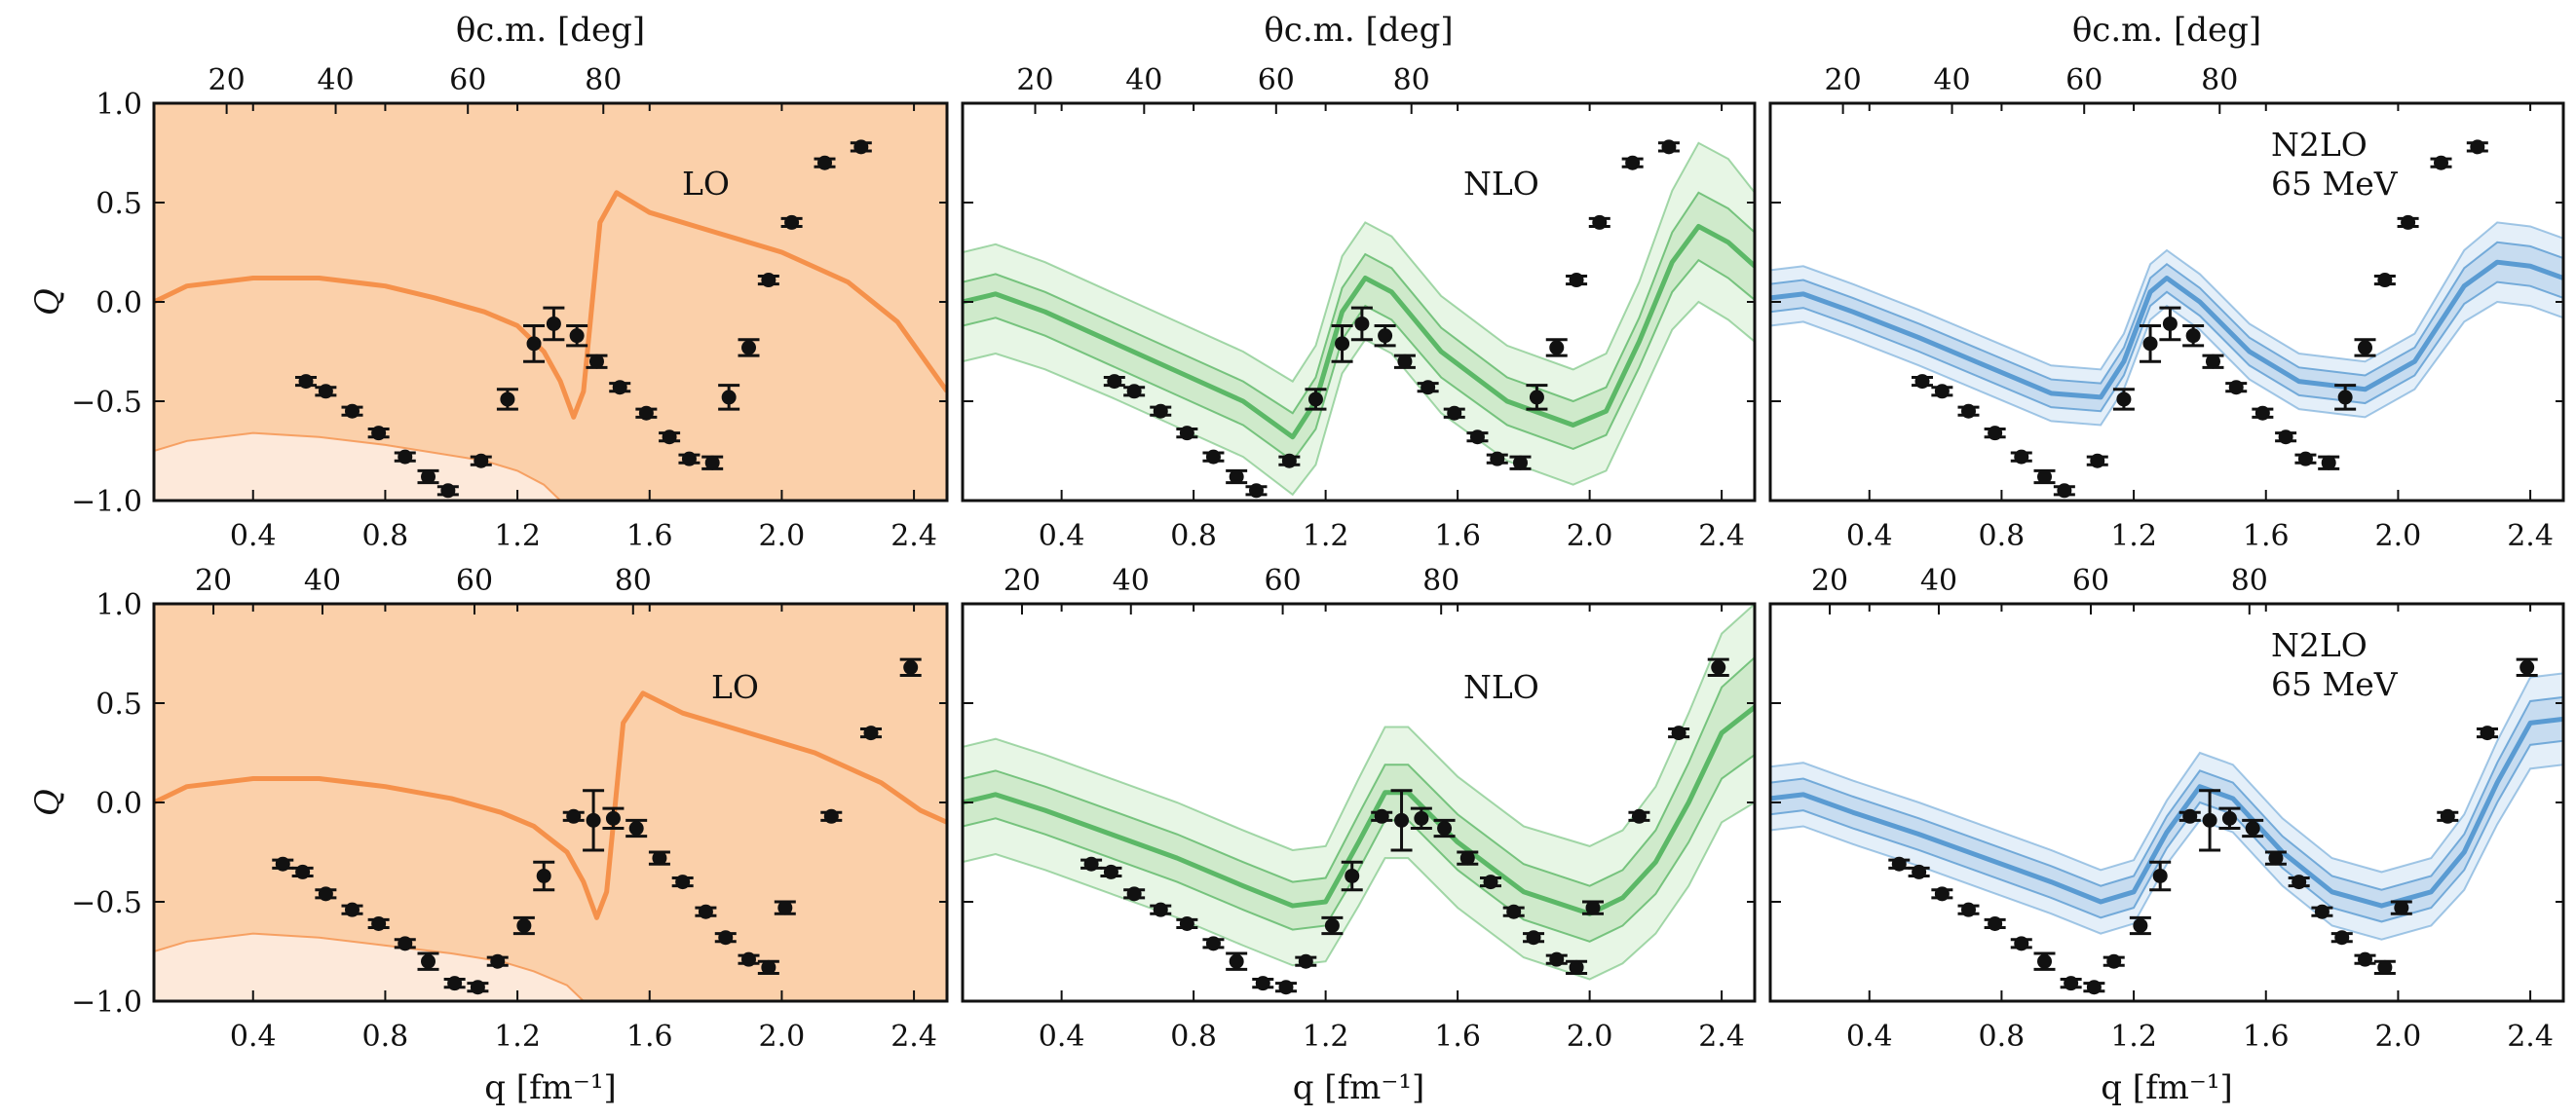 The width and height of the screenshot is (2576, 1118). I want to click on y-tick-label: −1.0, so click(106, 1003).